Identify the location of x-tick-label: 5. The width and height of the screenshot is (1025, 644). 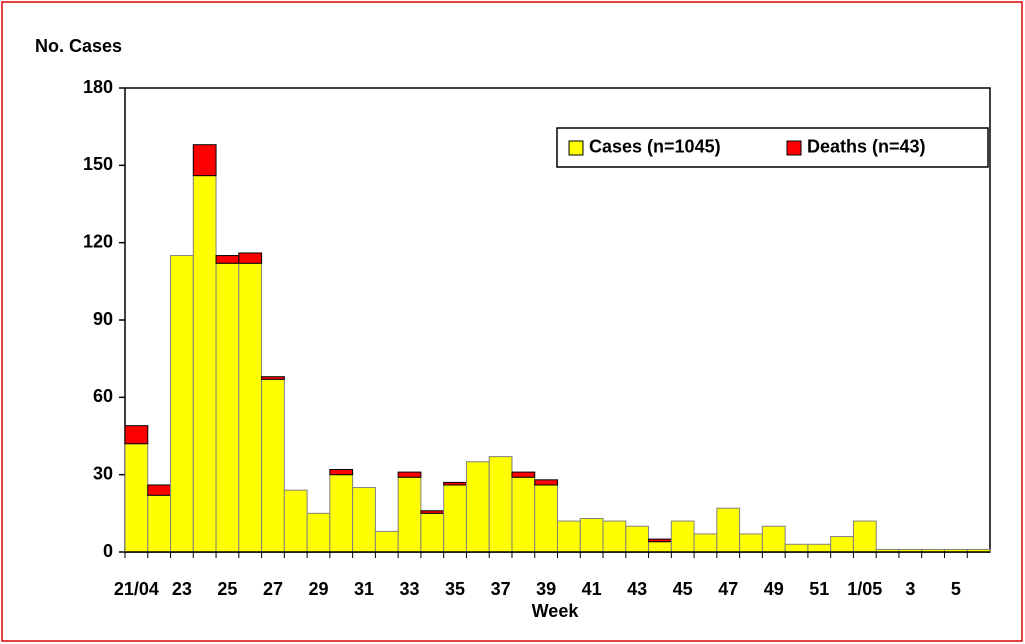
(956, 589).